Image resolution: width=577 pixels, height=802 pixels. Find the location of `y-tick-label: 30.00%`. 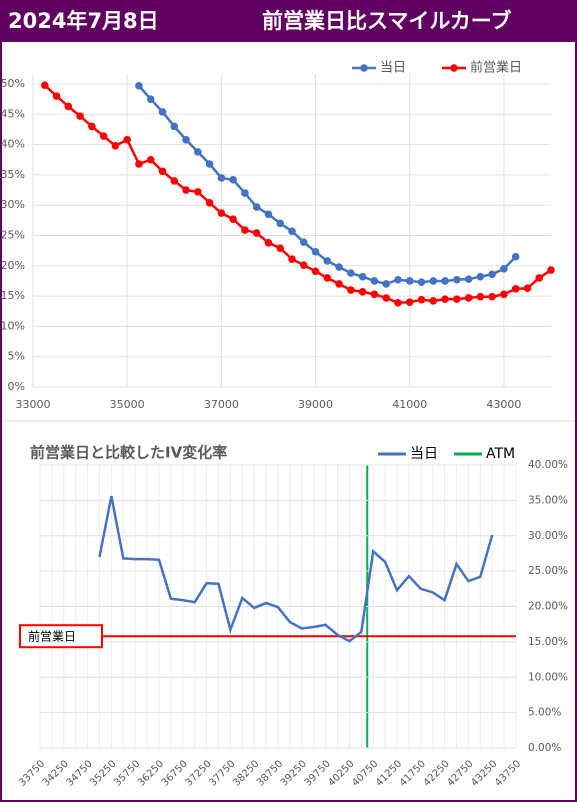

y-tick-label: 30.00% is located at coordinates (548, 536).